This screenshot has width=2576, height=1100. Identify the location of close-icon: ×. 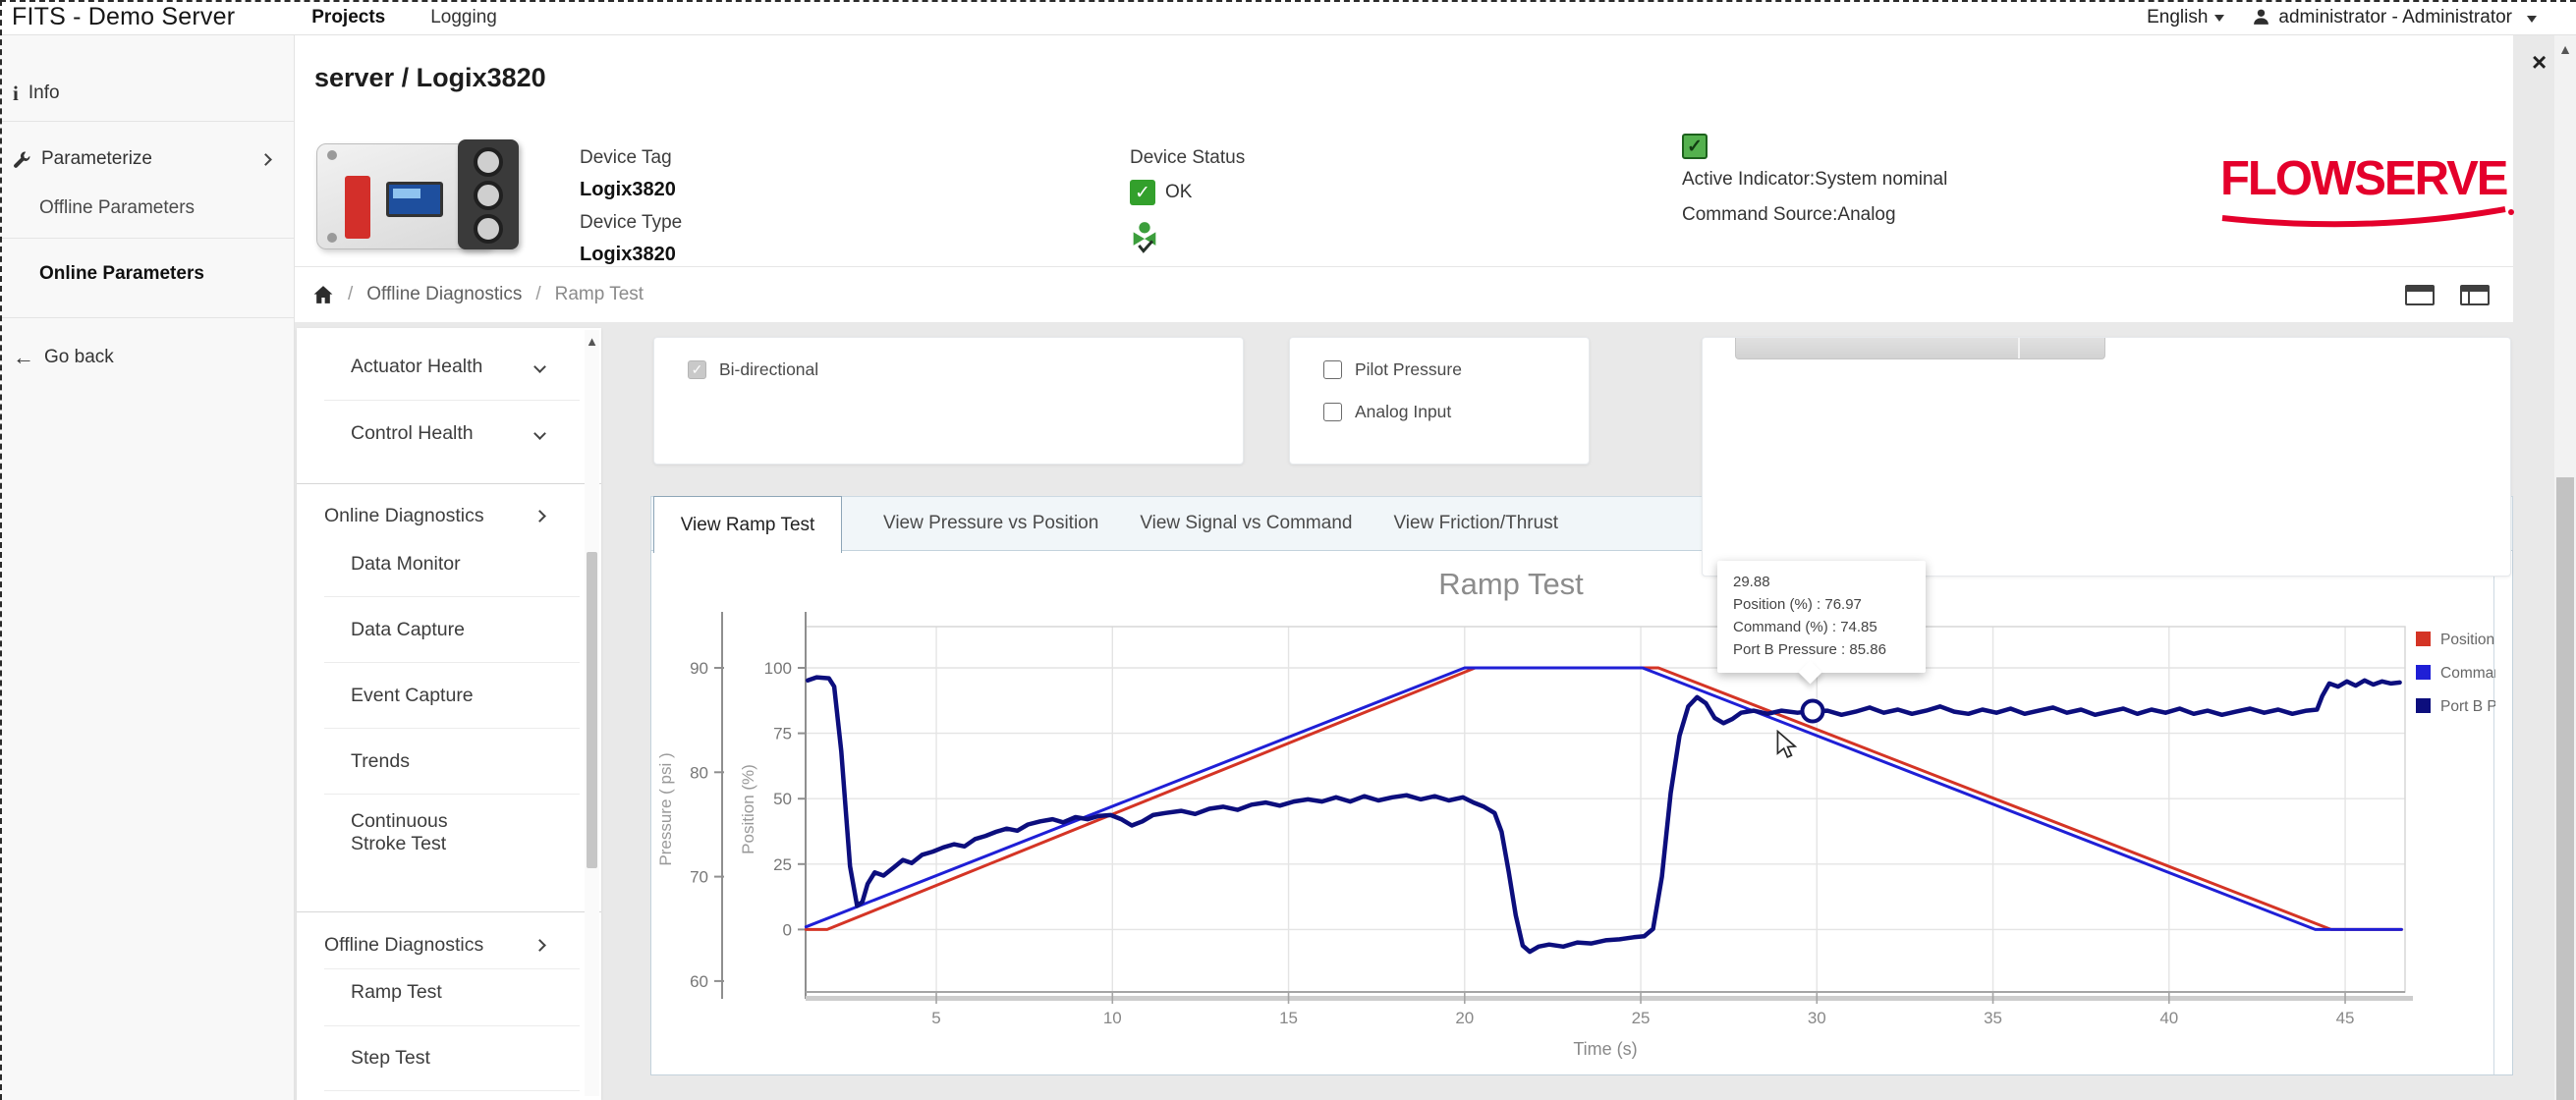
(2540, 62).